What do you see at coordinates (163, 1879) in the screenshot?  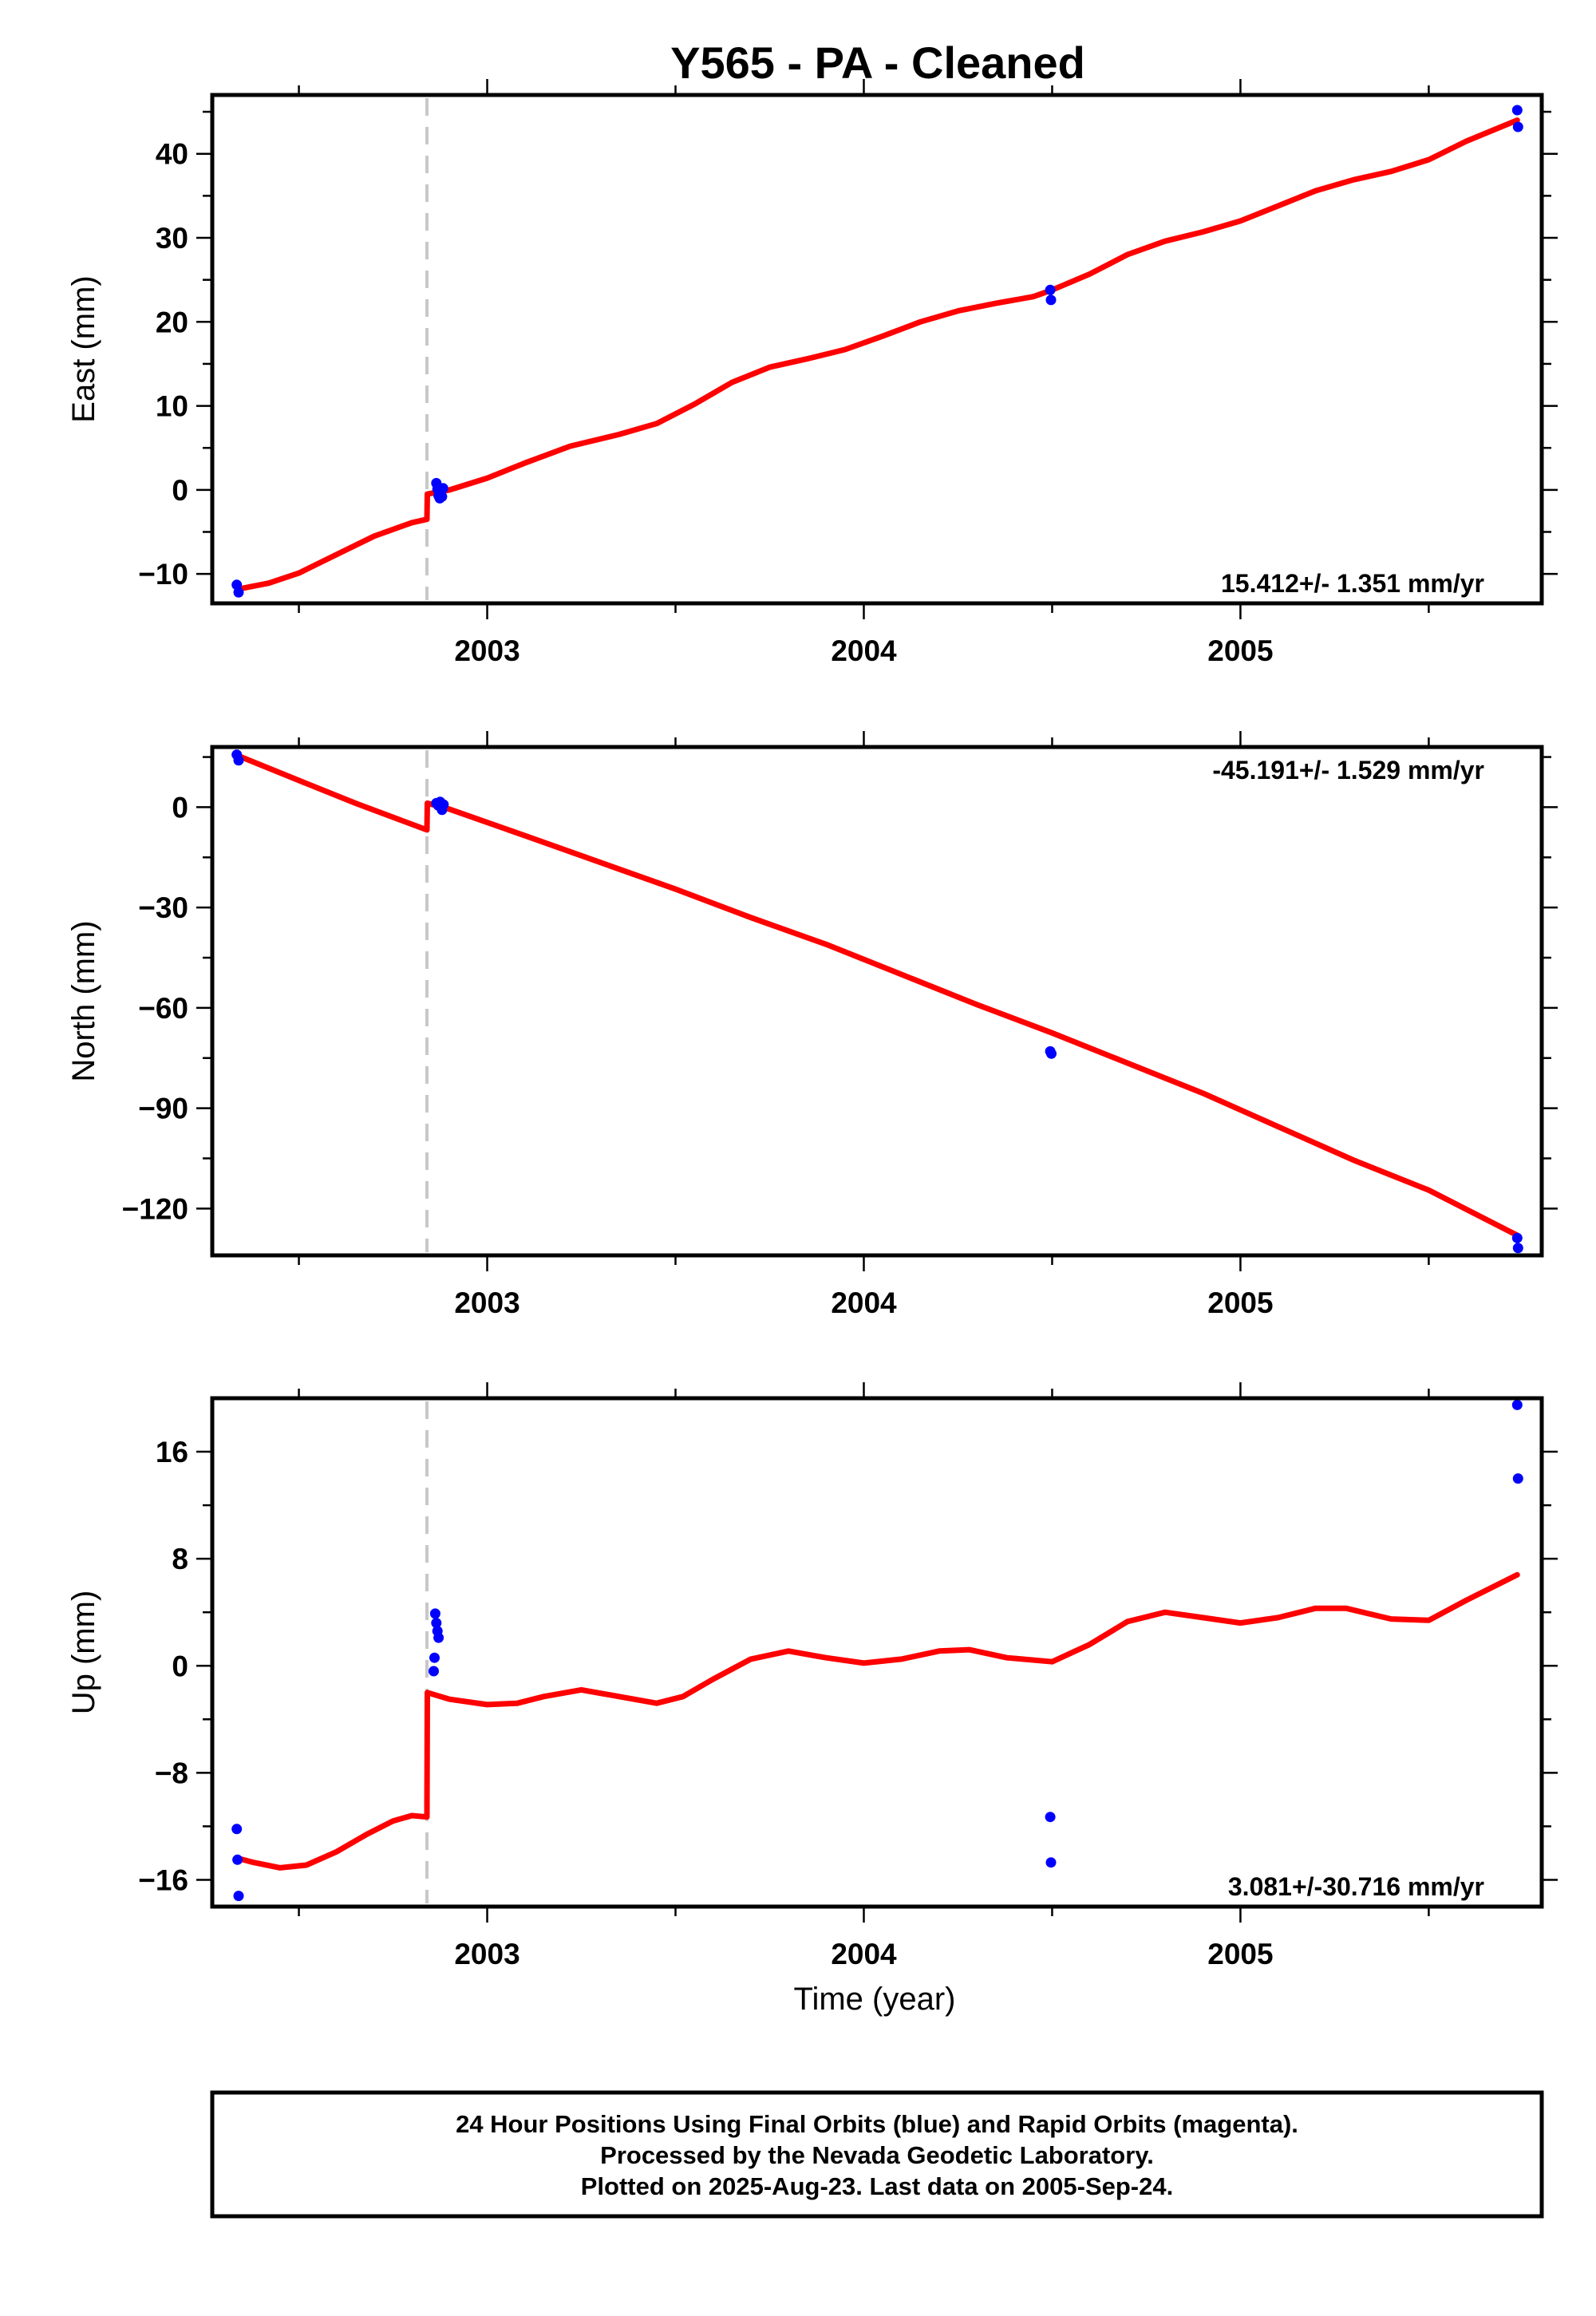 I see `y-tick-label: −16` at bounding box center [163, 1879].